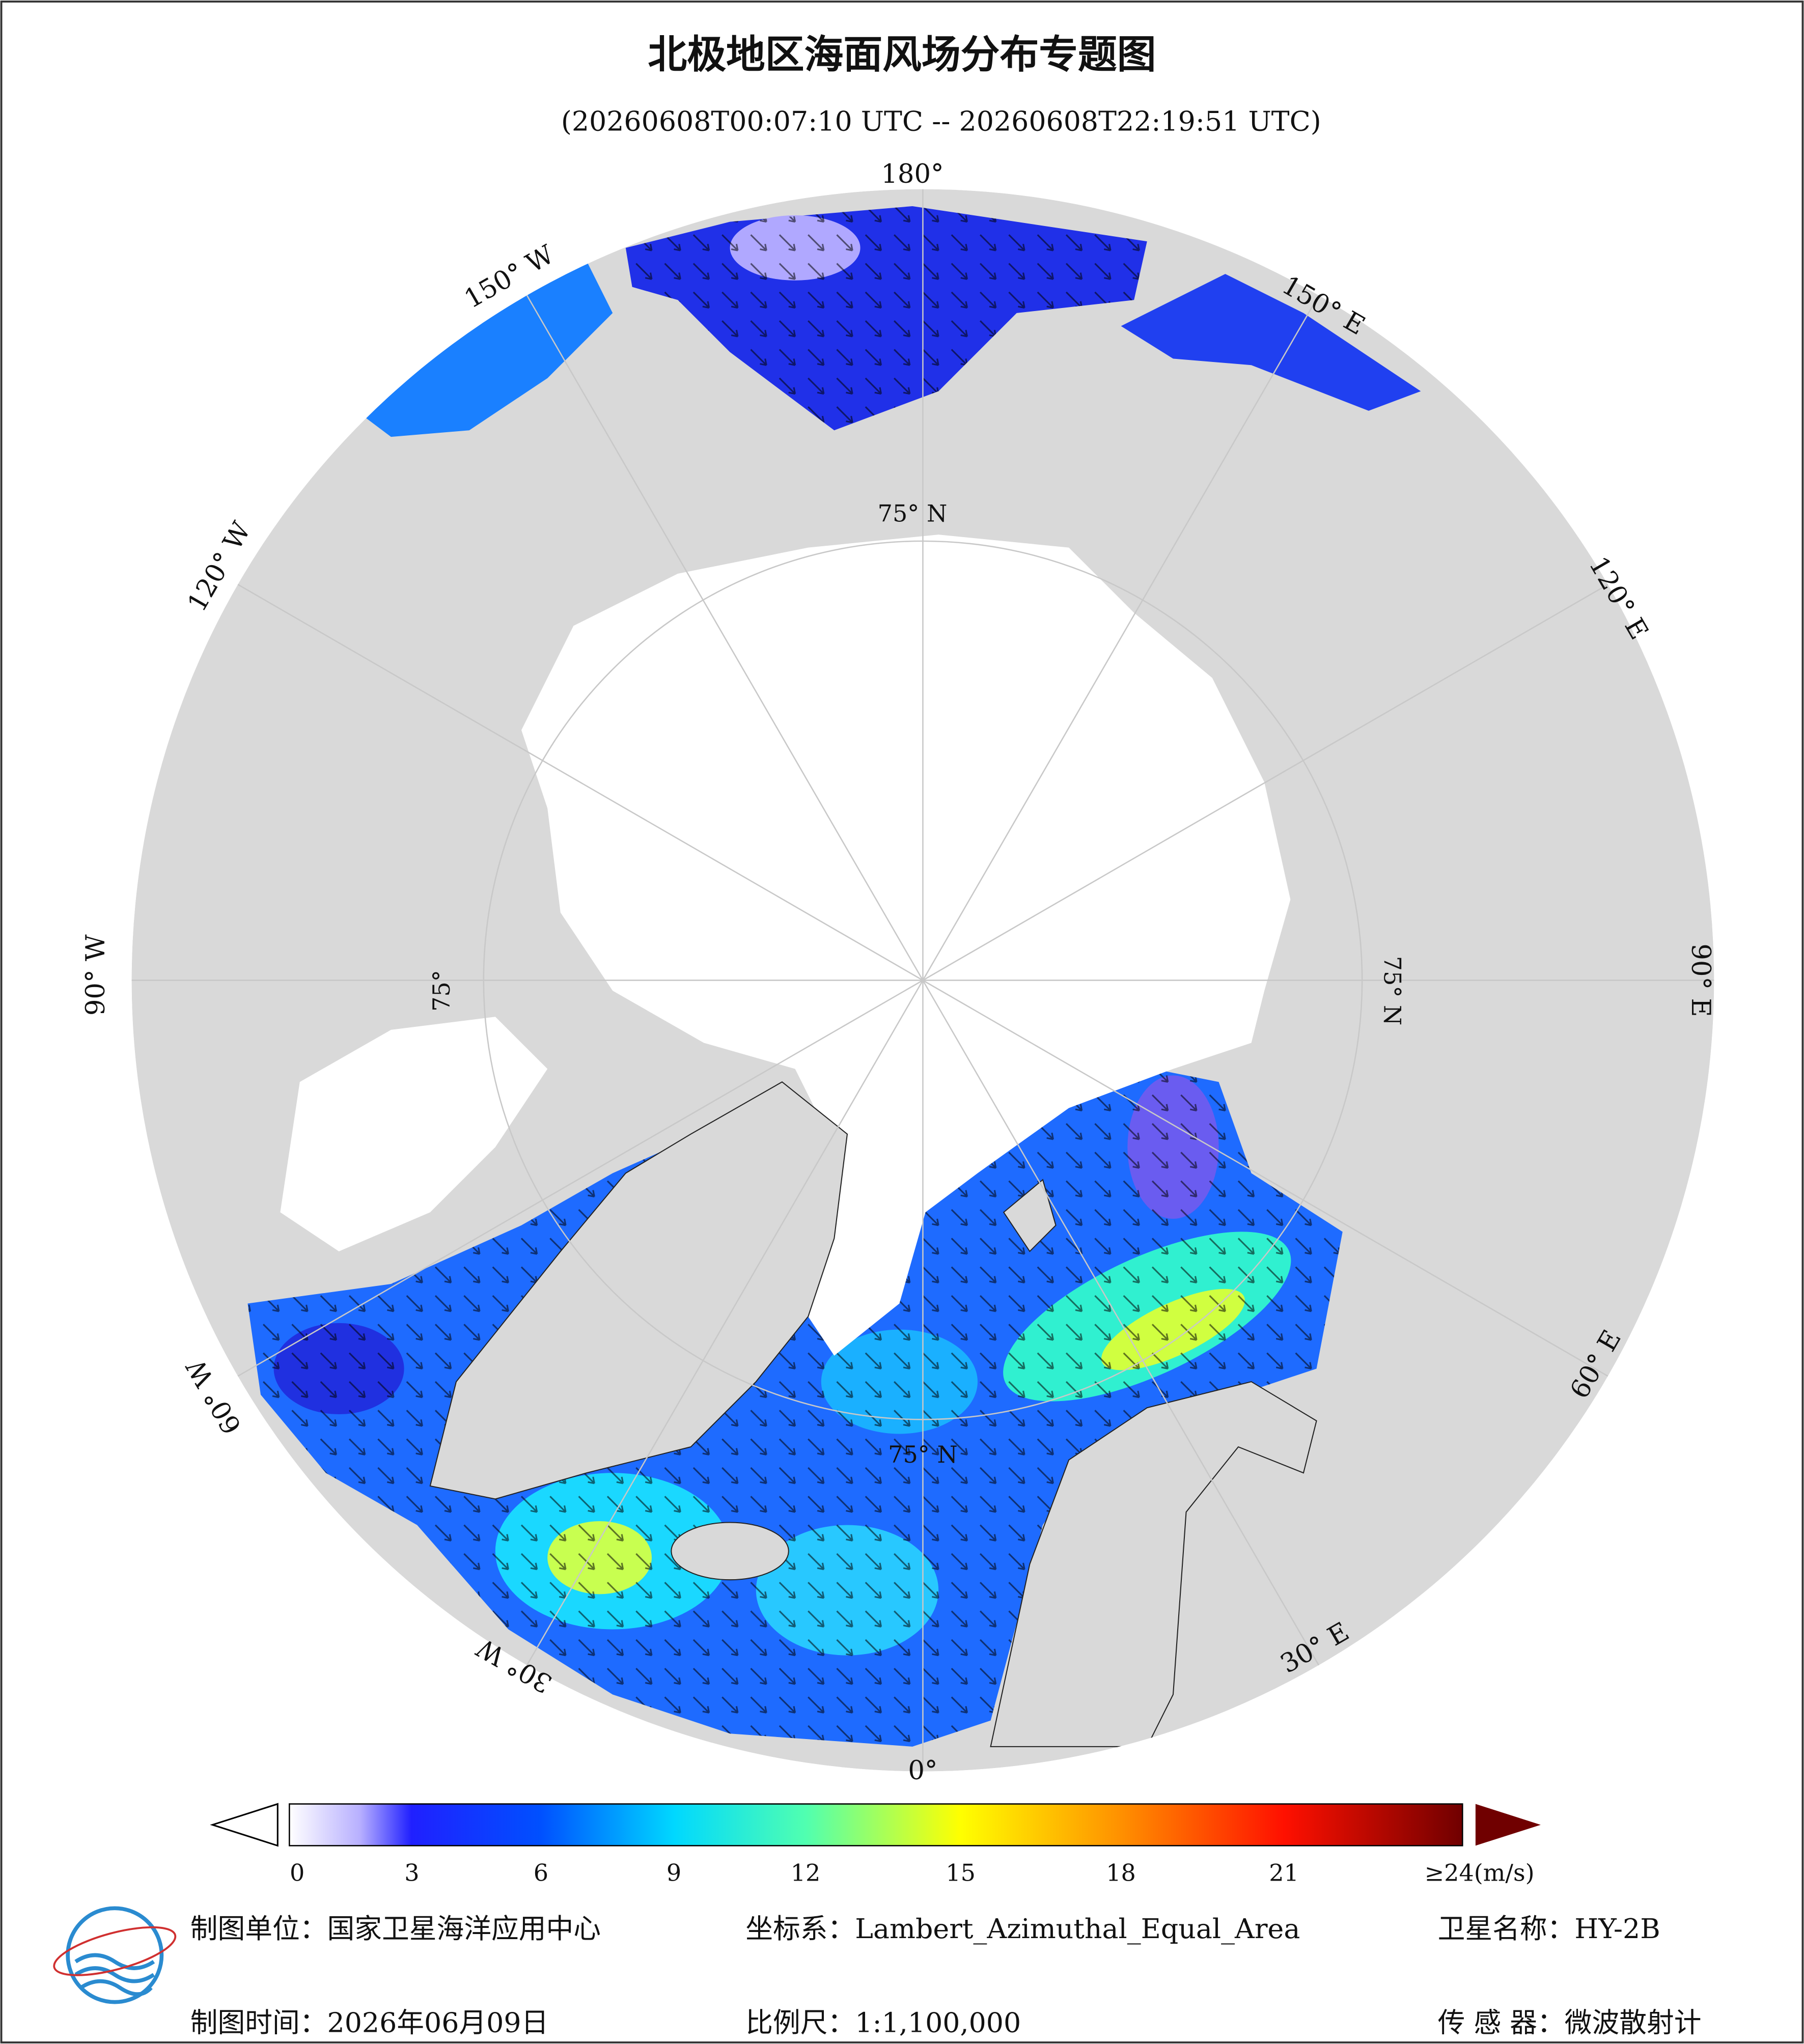 This screenshot has height=2044, width=1804. I want to click on title: 北极地区海面风场分布专题图, so click(902, 55).